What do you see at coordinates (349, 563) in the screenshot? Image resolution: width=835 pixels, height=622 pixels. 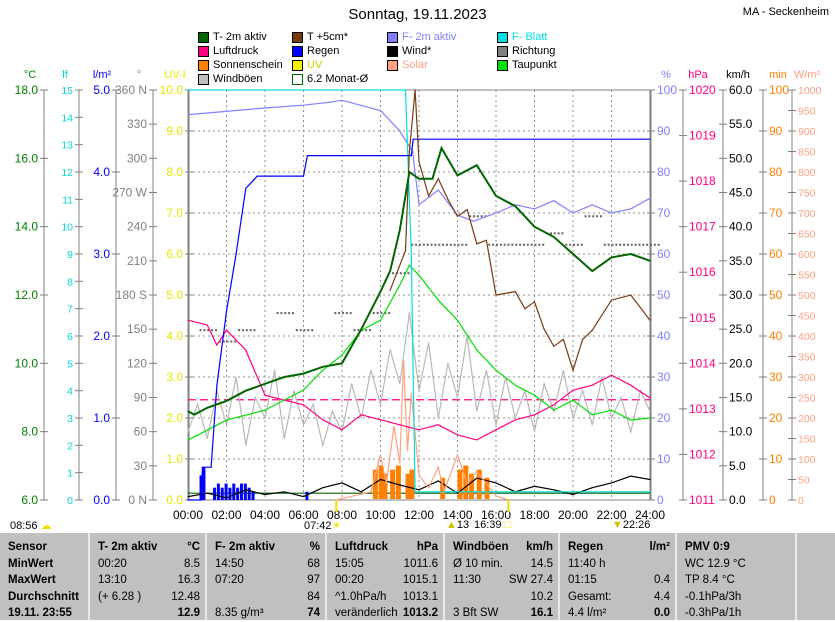 I see `stats-cell-label: 15:05` at bounding box center [349, 563].